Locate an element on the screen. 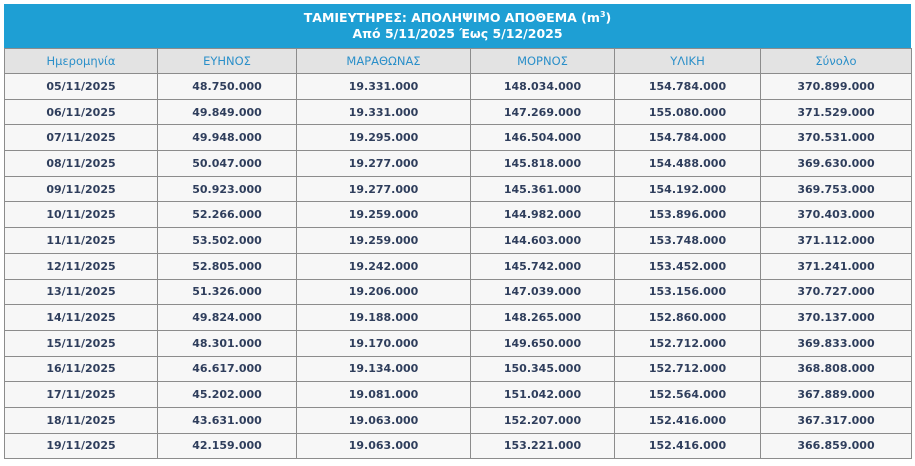 The image size is (915, 466). cell-marathonas: 19.331.000 is located at coordinates (383, 86).